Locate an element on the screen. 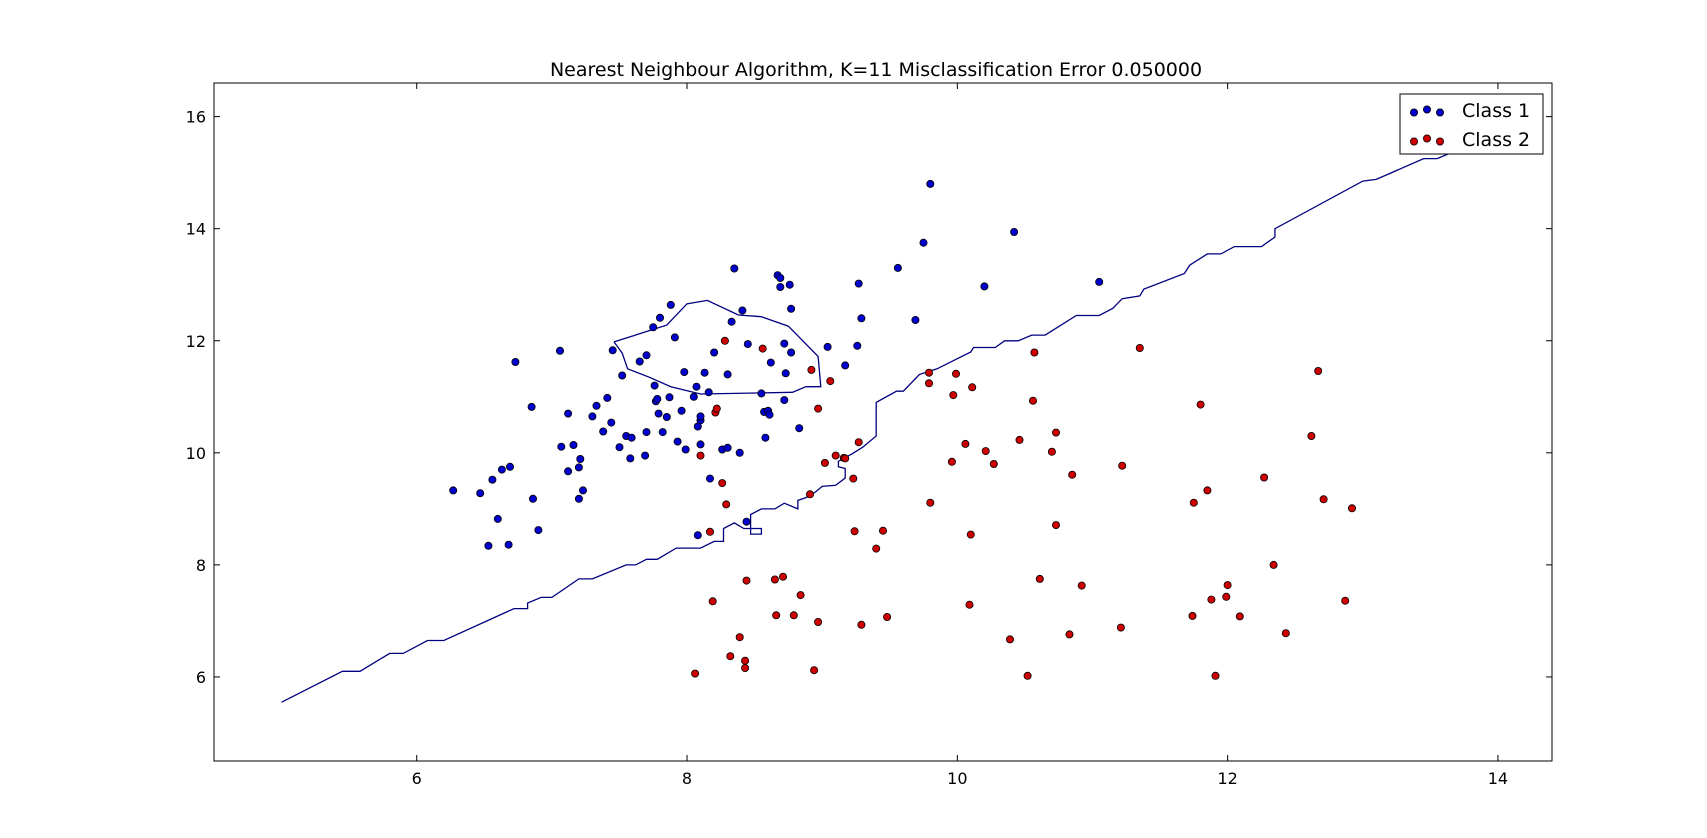  y-tick-label: 8 is located at coordinates (201, 565).